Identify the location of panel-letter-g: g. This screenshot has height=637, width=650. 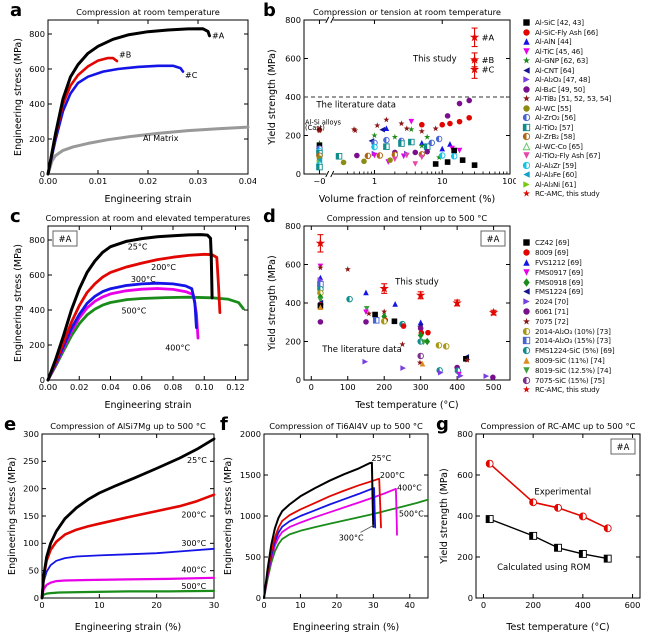
(442, 424).